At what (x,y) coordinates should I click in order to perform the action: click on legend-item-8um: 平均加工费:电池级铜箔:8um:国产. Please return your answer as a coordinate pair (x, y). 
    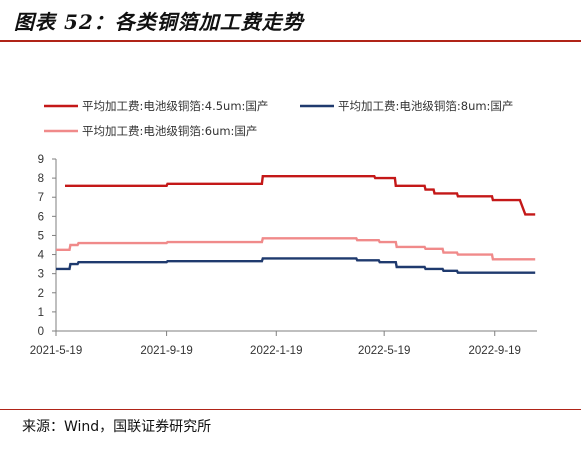
    Looking at the image, I should click on (406, 106).